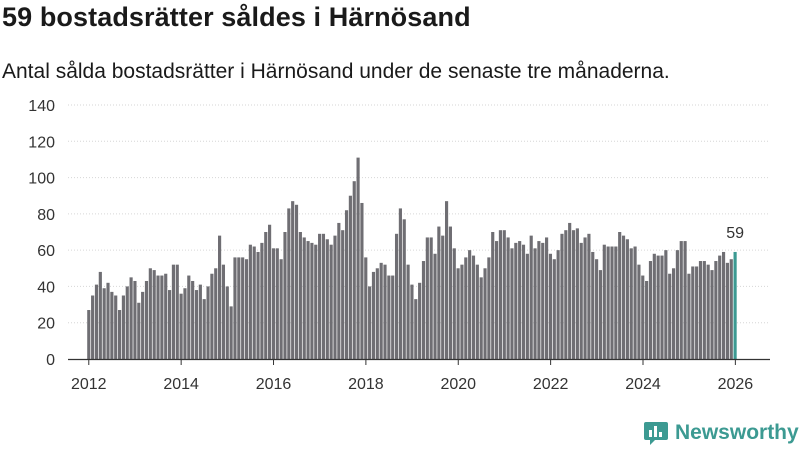 This screenshot has width=800, height=450. I want to click on last-value-label: 59, so click(735, 233).